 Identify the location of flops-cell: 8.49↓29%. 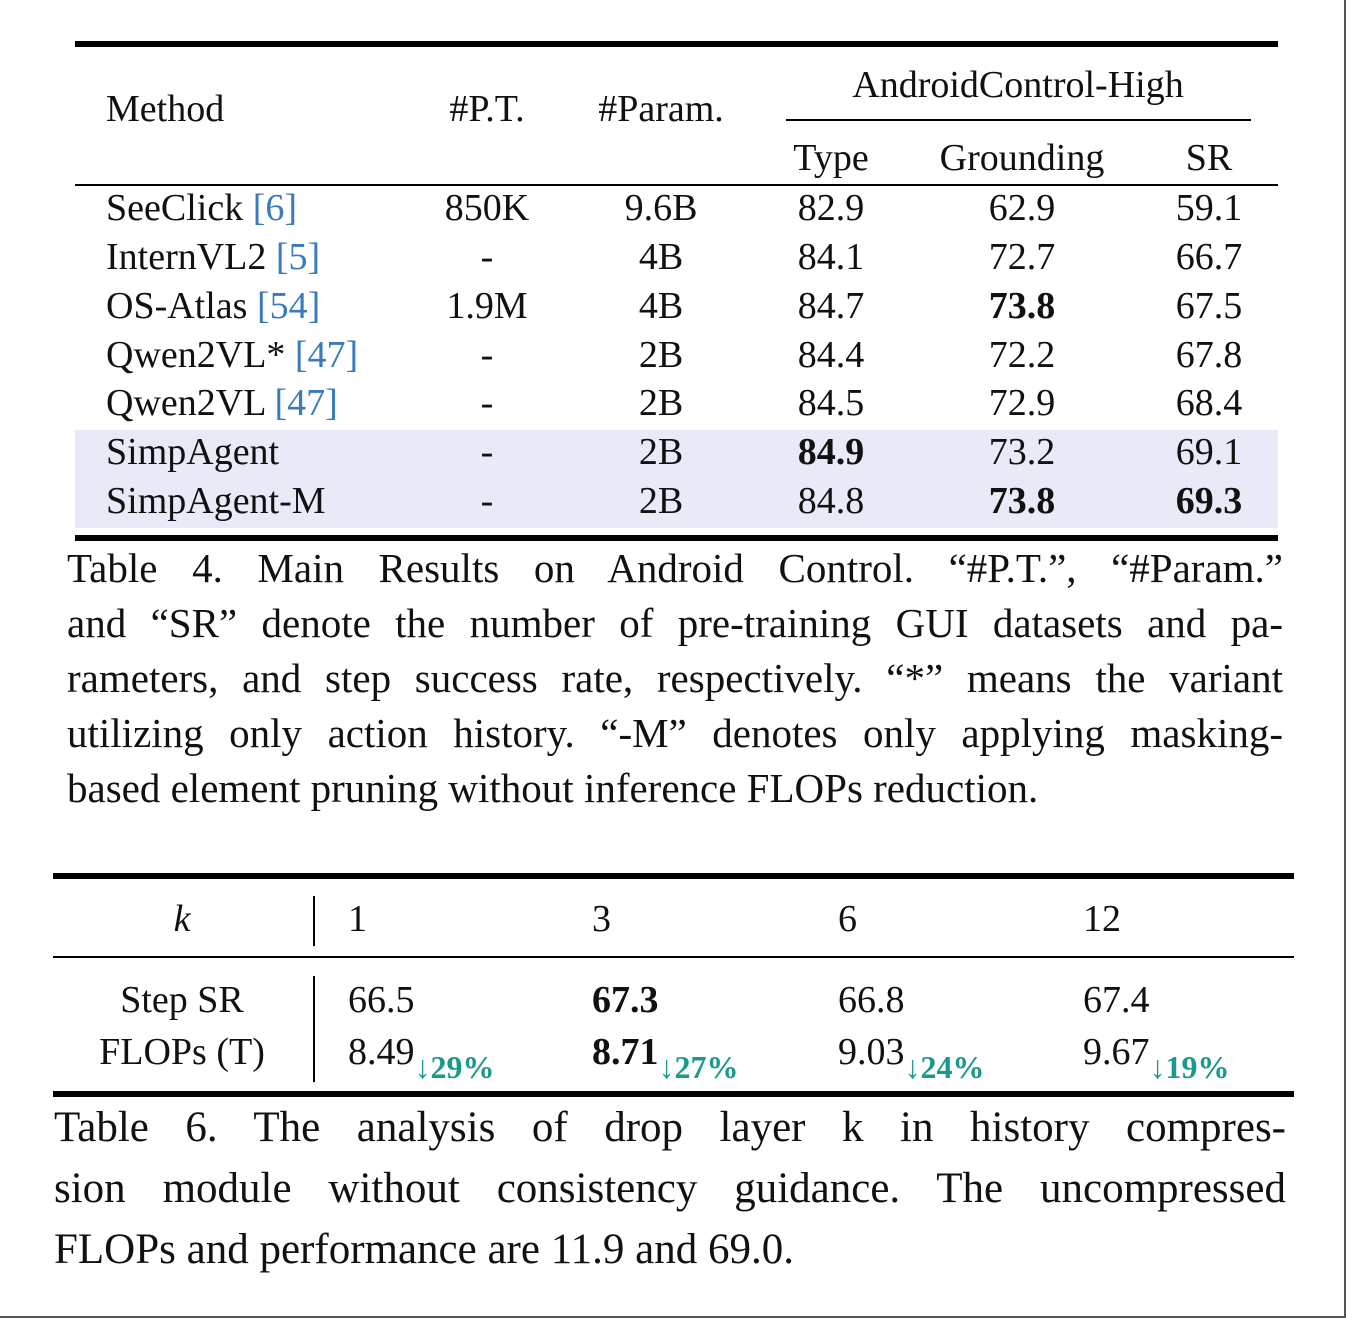
(421, 1058).